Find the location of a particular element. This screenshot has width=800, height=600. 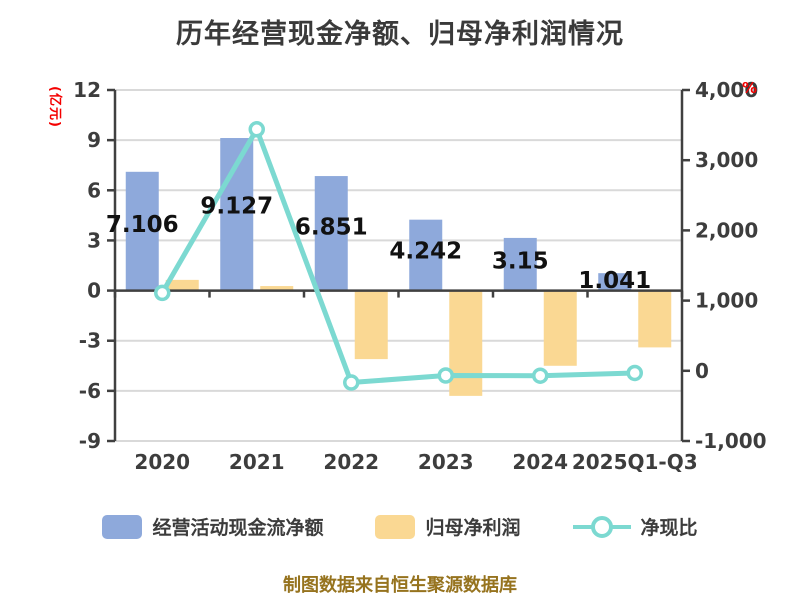

value-label-2025Q1-Q3: 1.041 is located at coordinates (614, 281).